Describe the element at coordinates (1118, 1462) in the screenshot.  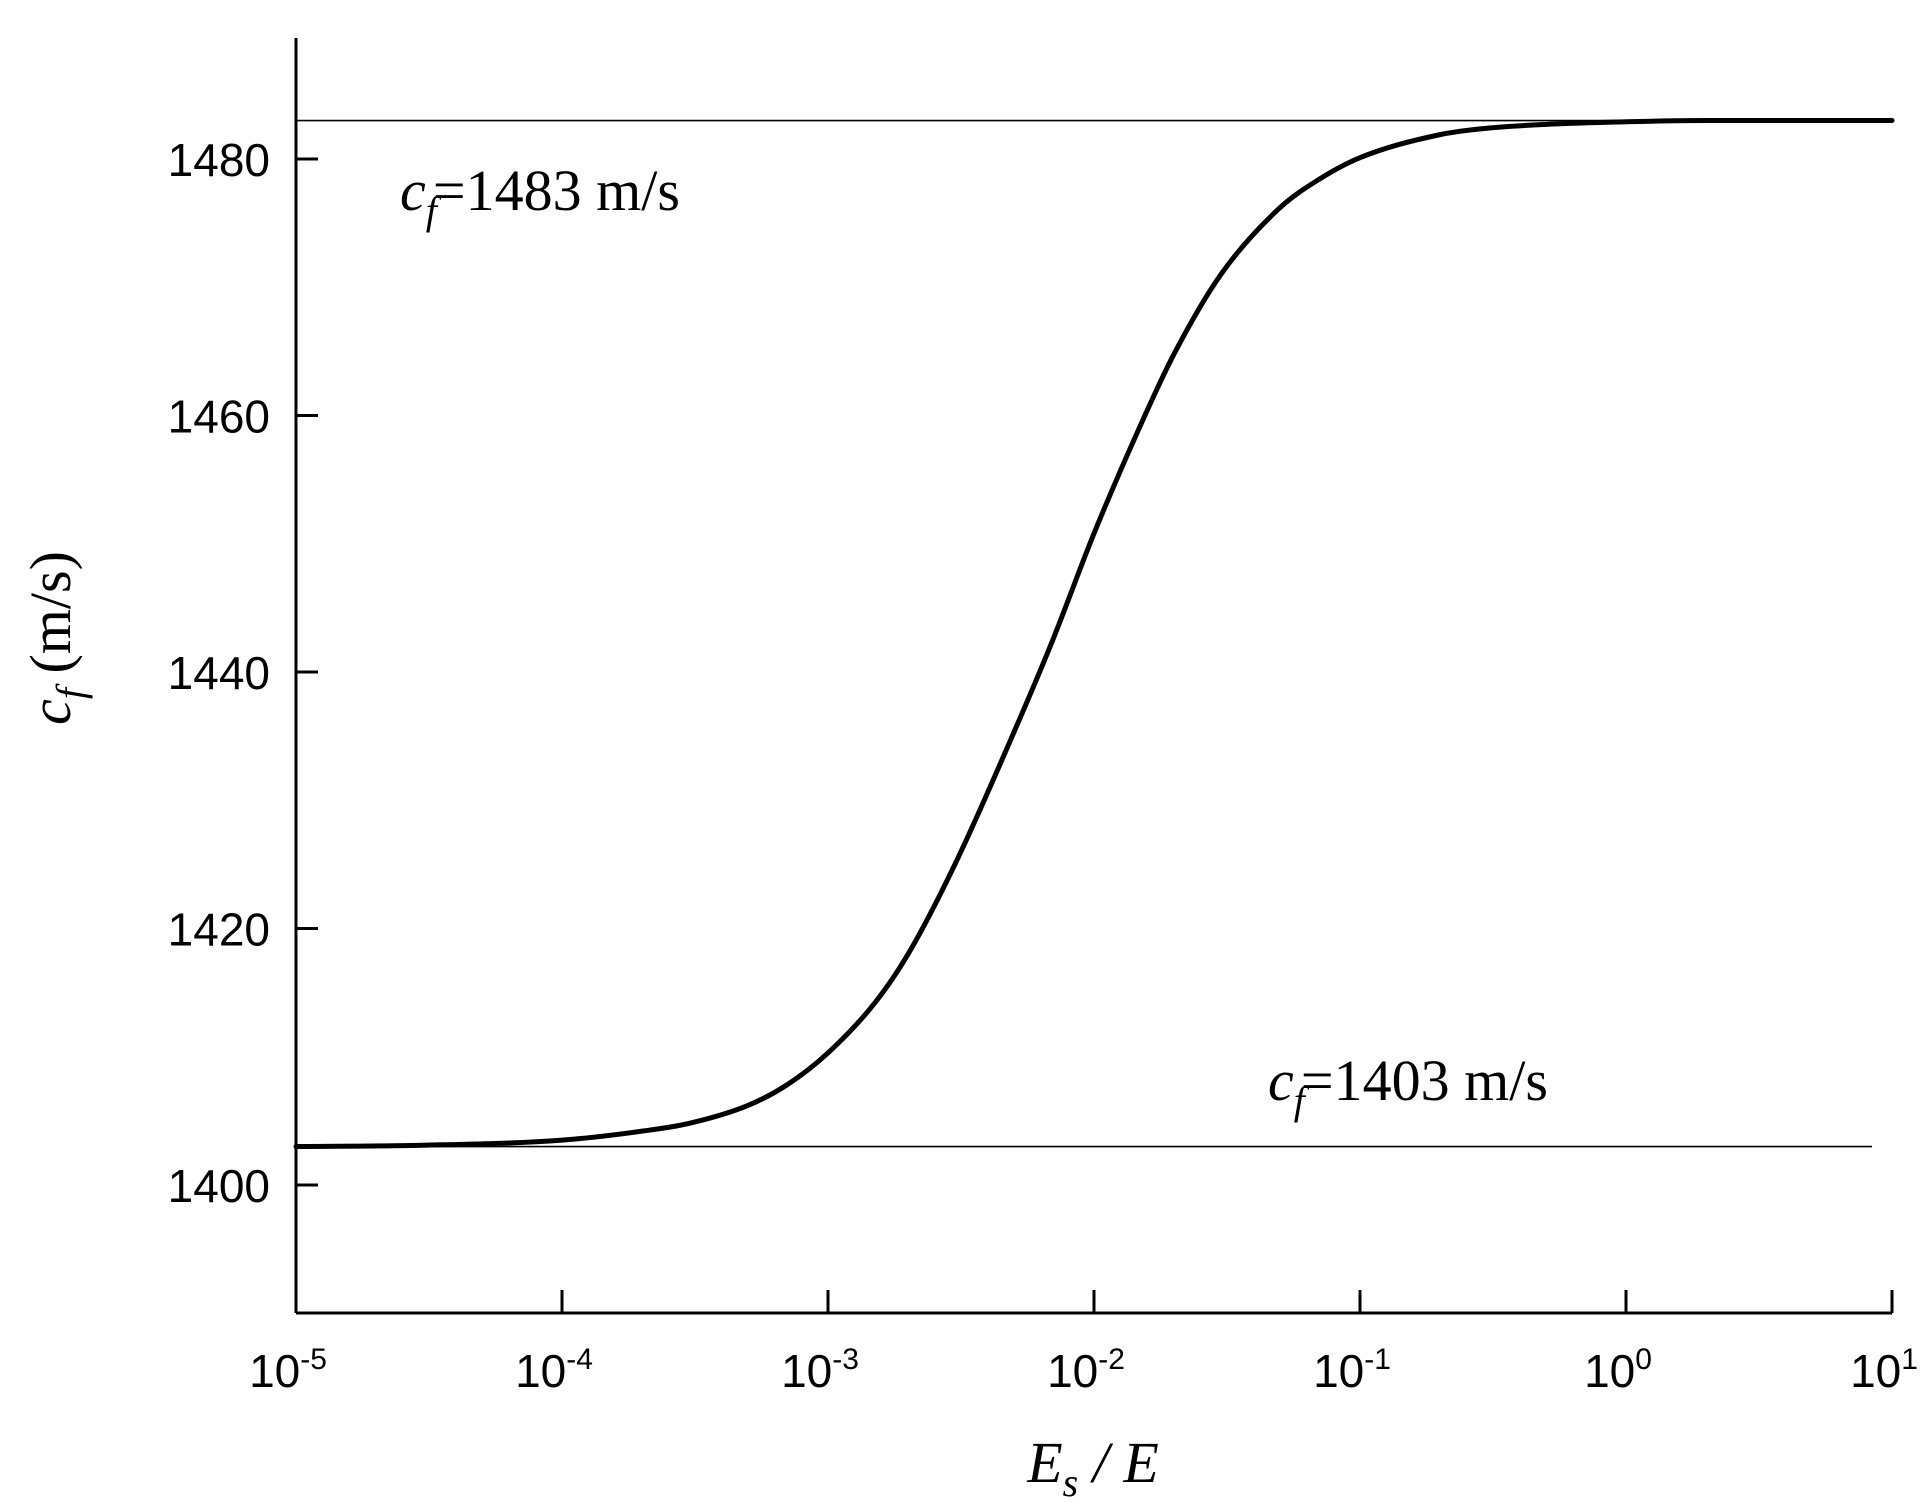
I see `x-title-rest: / E` at that location.